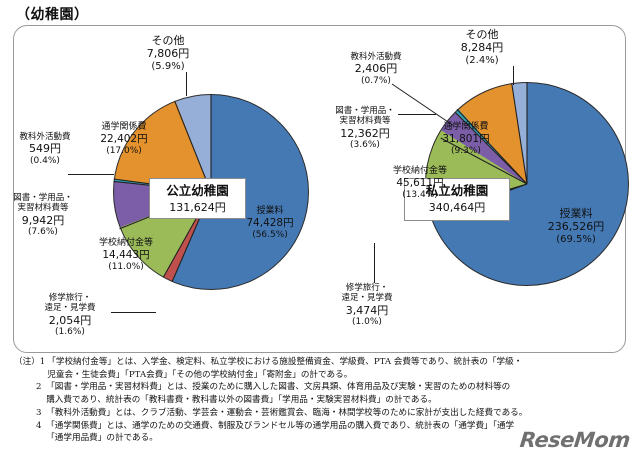 The image size is (640, 464). I want to click on private-extracurricular-leader-line, so click(423, 105).